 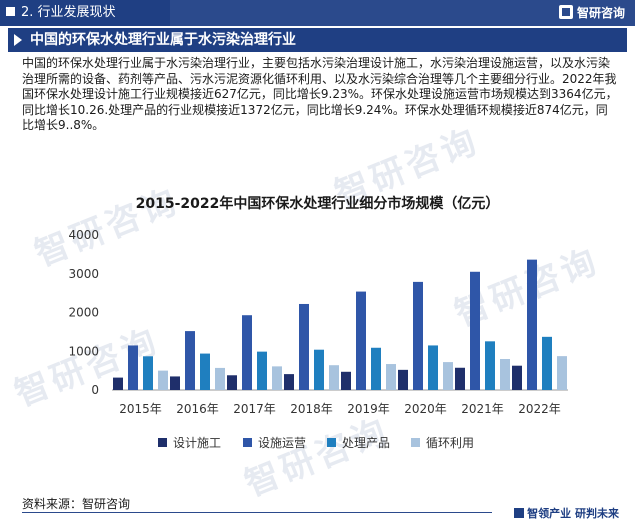 I want to click on x-tick-label: 2017年, so click(x=254, y=409).